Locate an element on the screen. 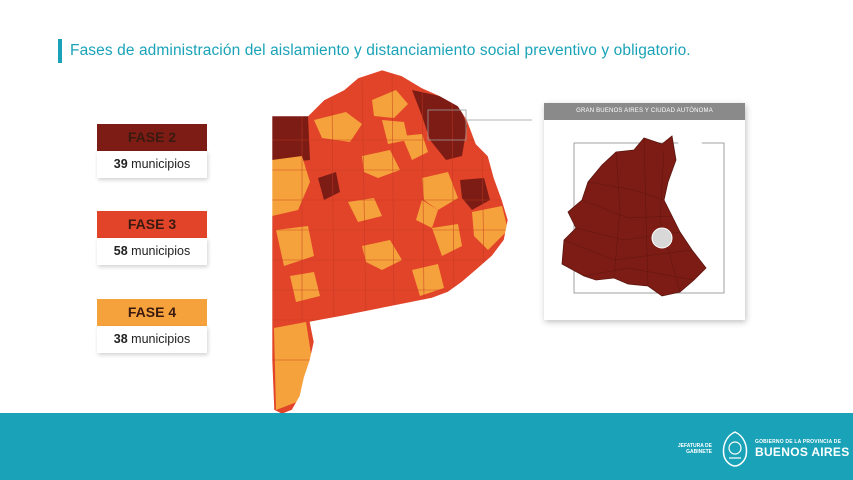 This screenshot has height=480, width=853. footer-gobierno-line1: GOBIERNO DE LA PROVINCIA DE is located at coordinates (798, 442).